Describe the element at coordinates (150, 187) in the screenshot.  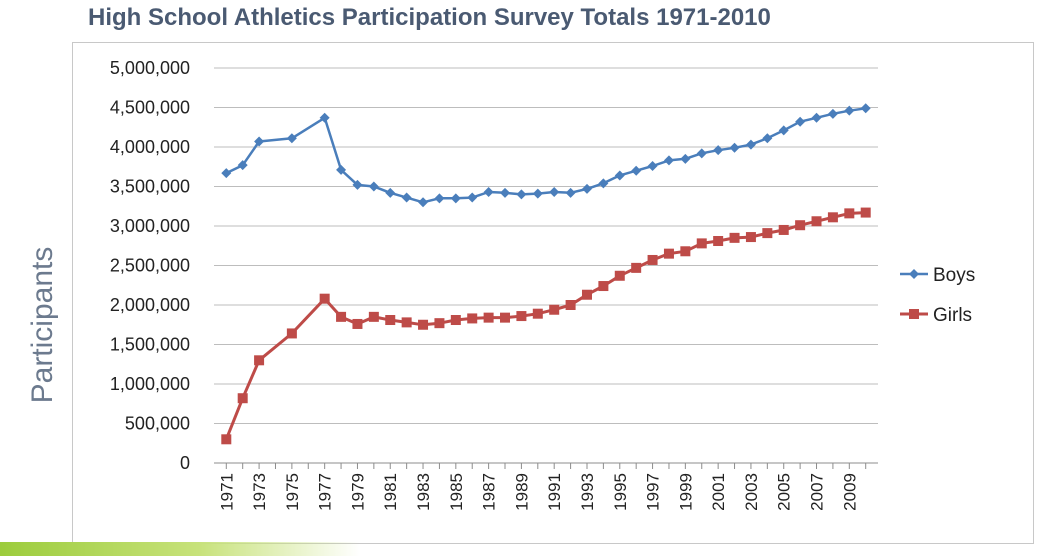
I see `y-tick-label: 3,500,000` at that location.